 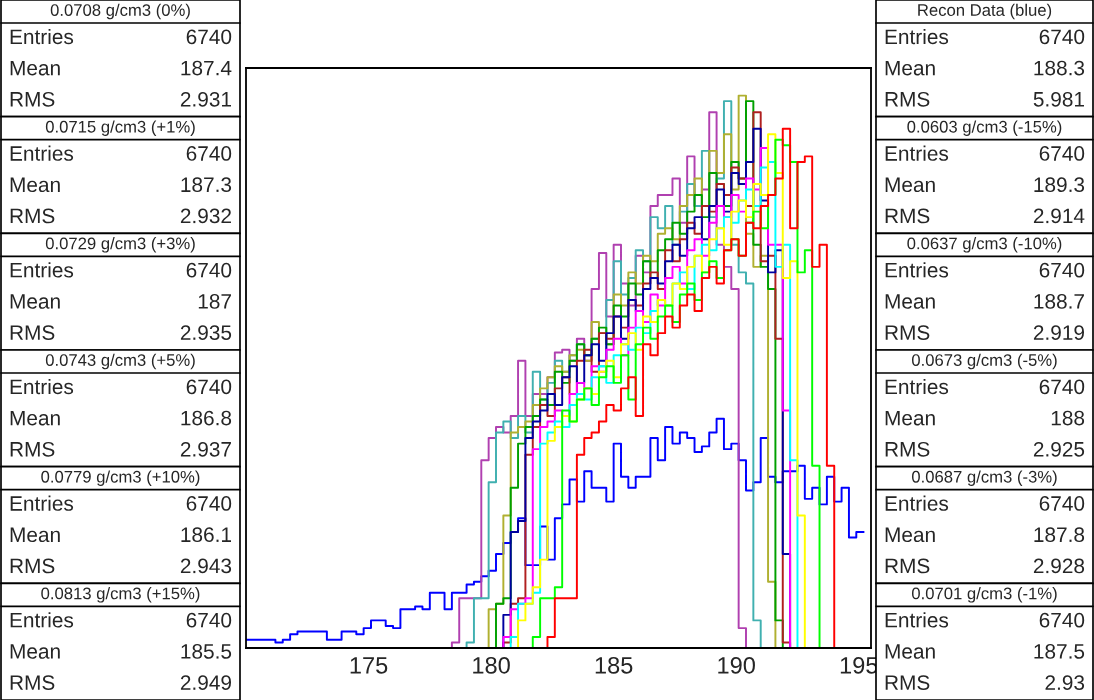 I want to click on text: 2.949, so click(x=206, y=682).